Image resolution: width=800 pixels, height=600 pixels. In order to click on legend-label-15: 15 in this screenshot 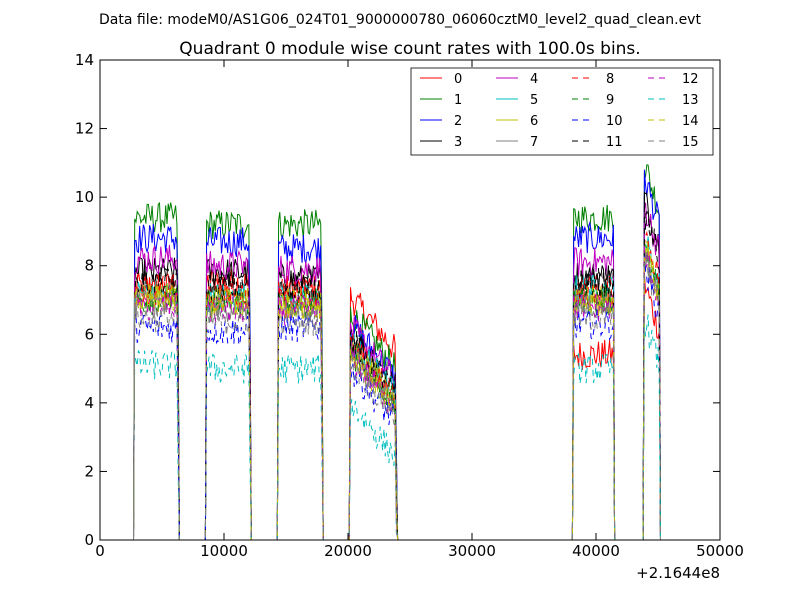, I will do `click(690, 142)`.